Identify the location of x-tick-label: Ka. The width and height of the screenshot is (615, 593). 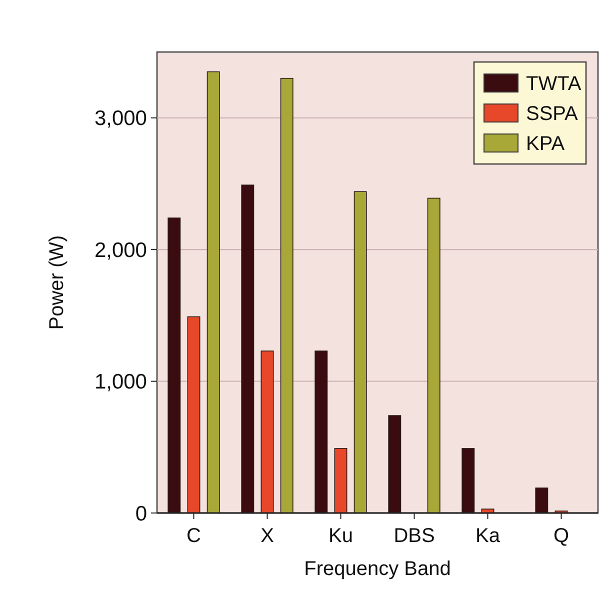
(488, 536).